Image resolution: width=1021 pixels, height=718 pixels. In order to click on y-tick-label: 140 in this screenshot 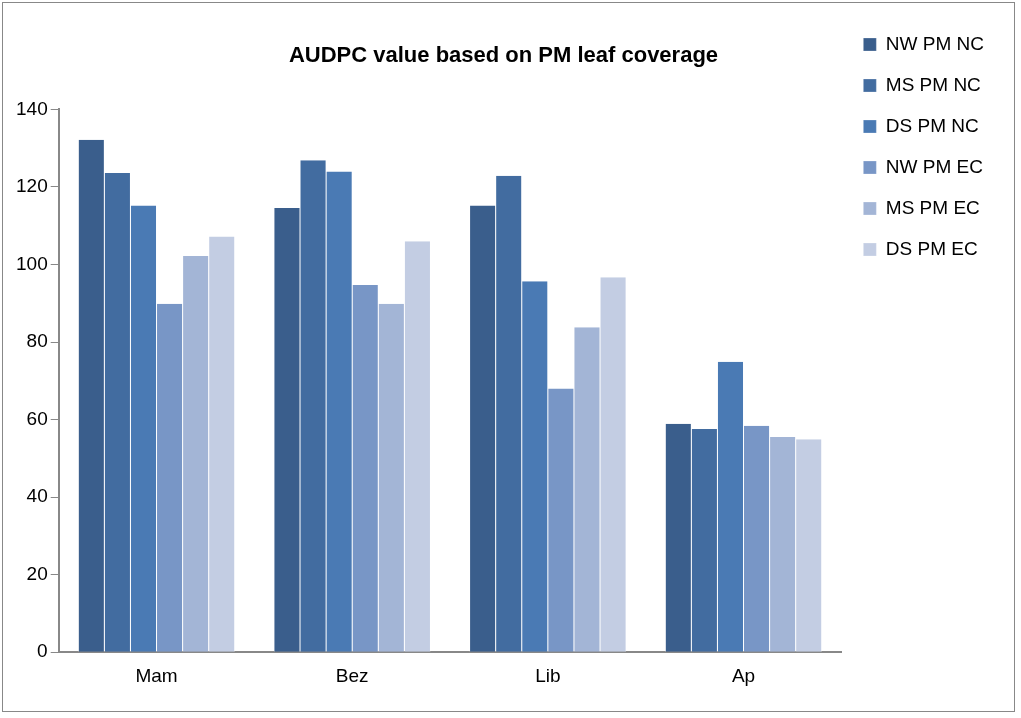, I will do `click(32, 108)`.